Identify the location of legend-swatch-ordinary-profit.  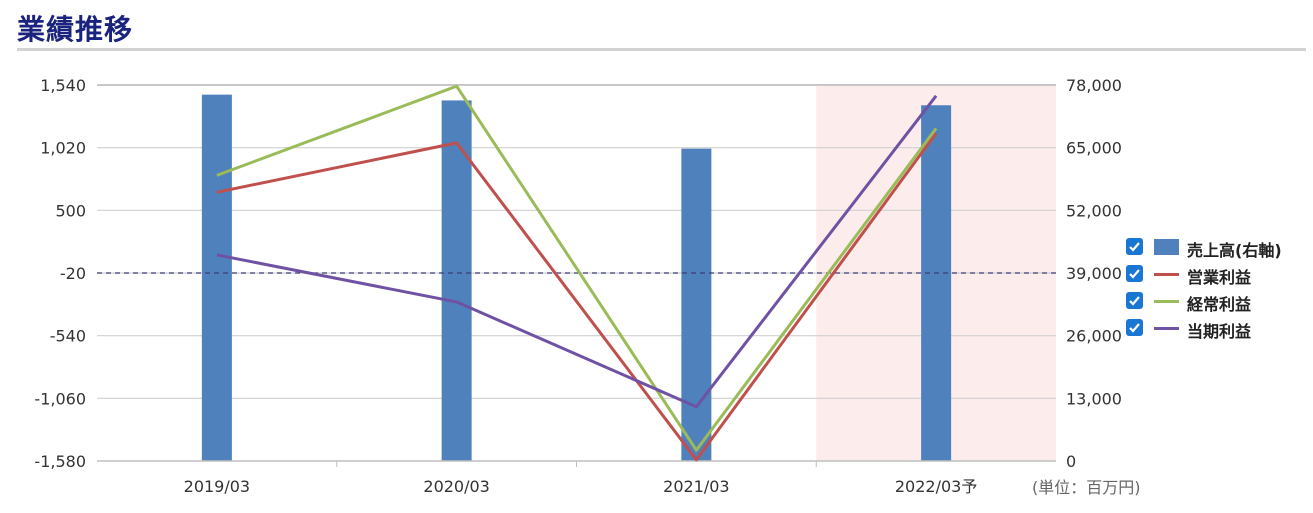
(1166, 301).